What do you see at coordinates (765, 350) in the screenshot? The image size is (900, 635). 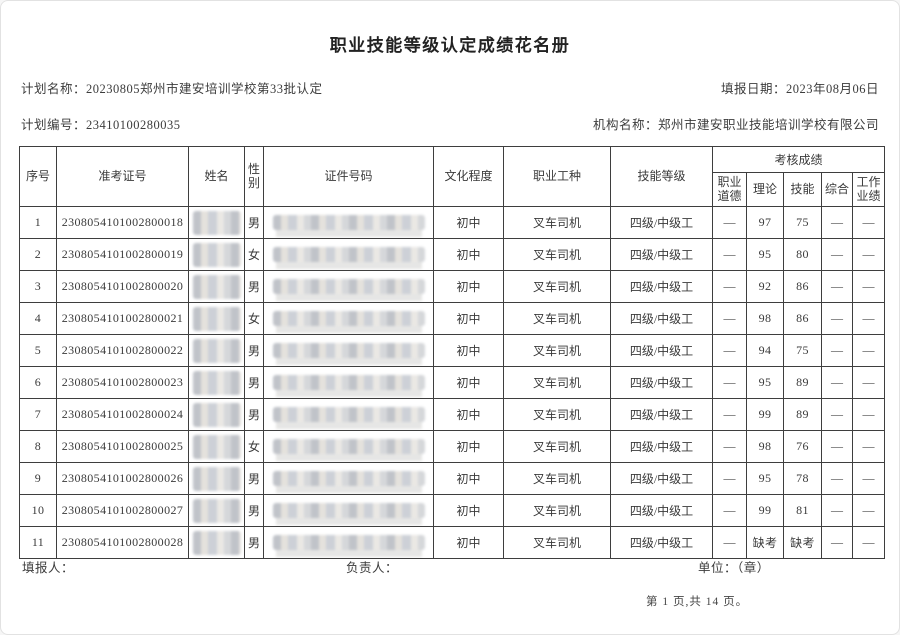 I see `cell-score-theory: 94` at bounding box center [765, 350].